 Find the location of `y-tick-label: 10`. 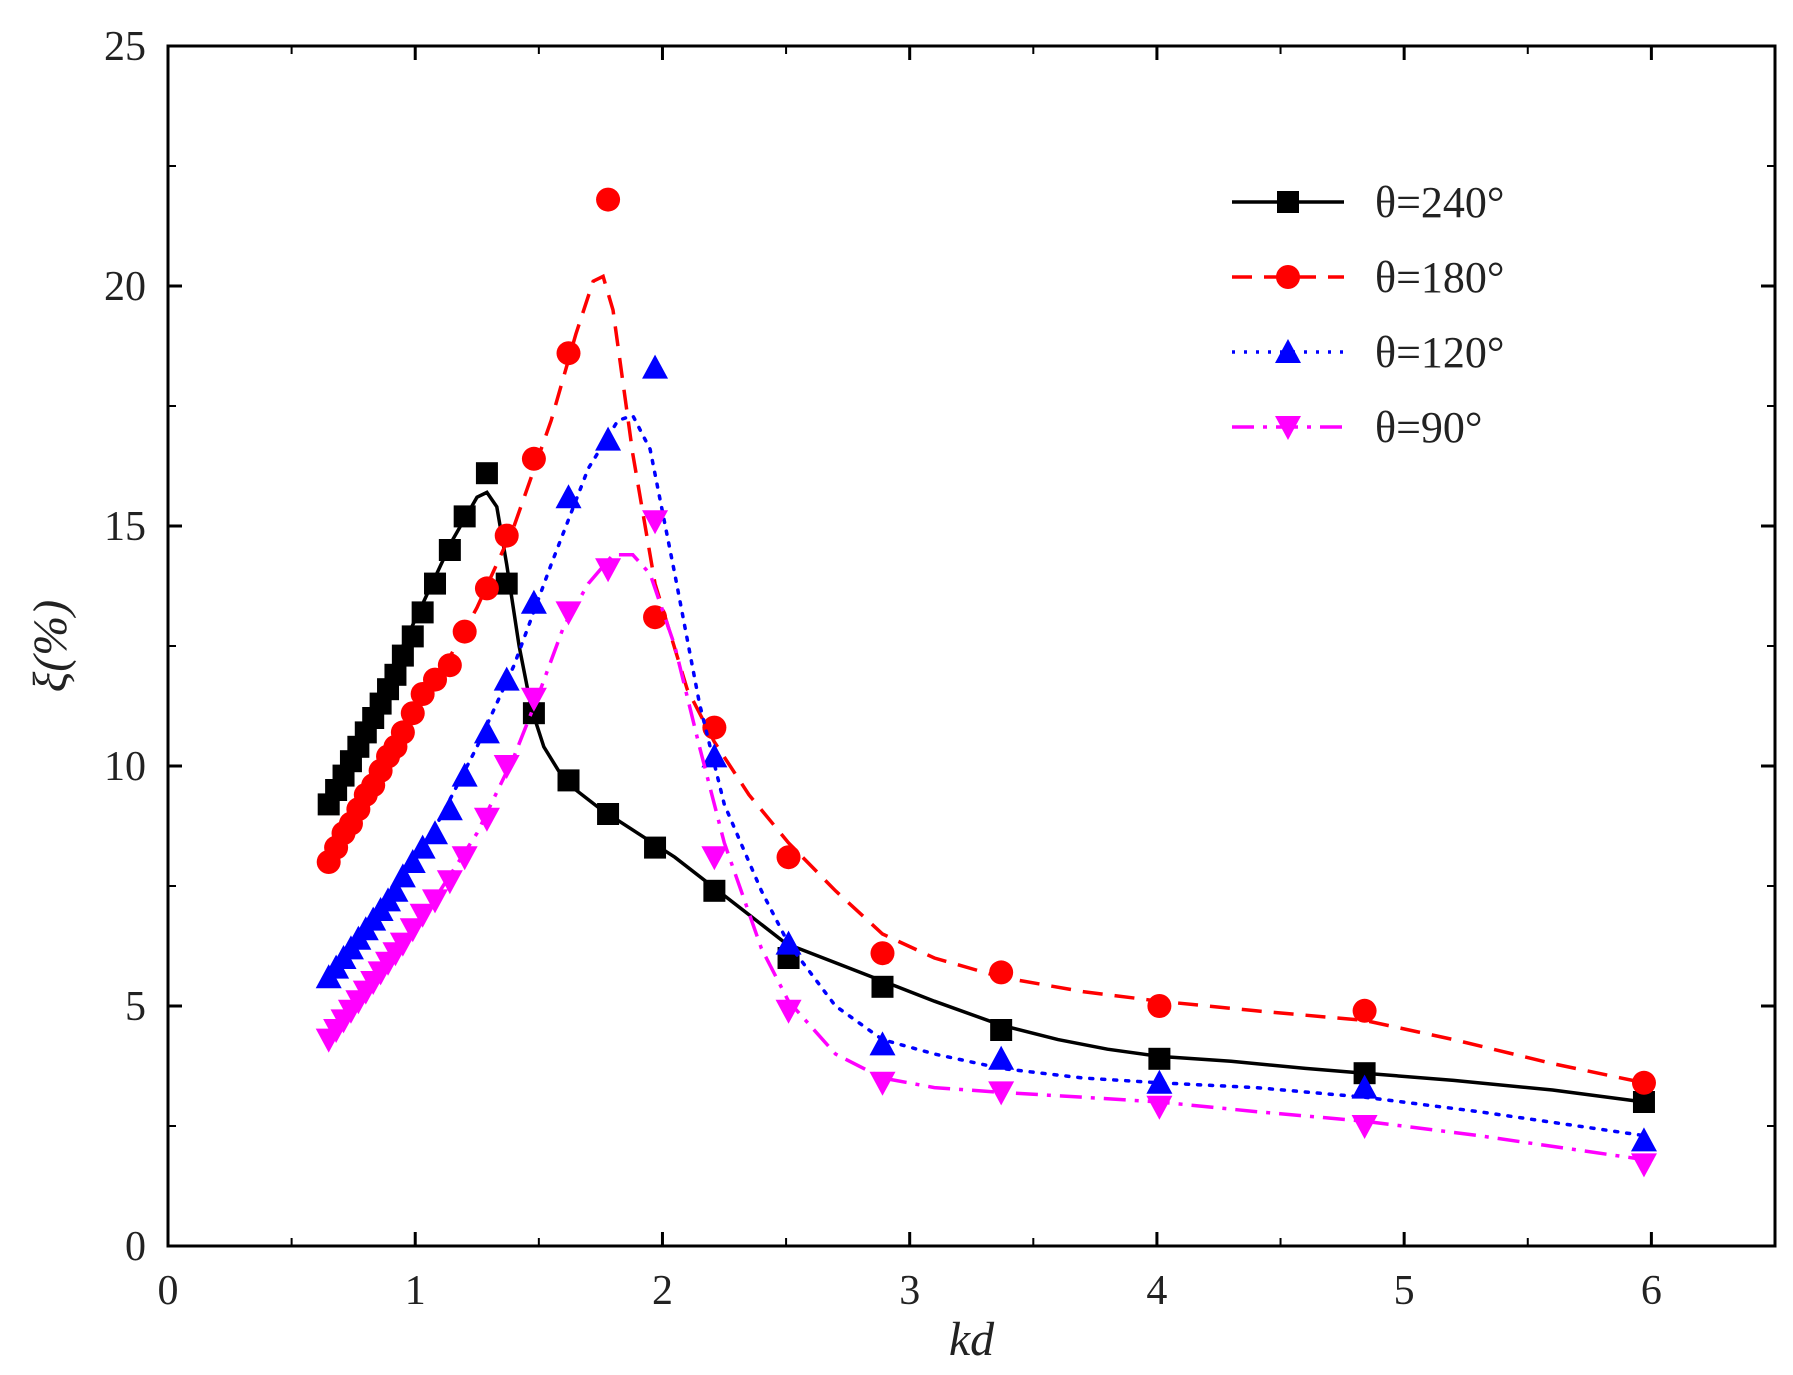

y-tick-label: 10 is located at coordinates (125, 767).